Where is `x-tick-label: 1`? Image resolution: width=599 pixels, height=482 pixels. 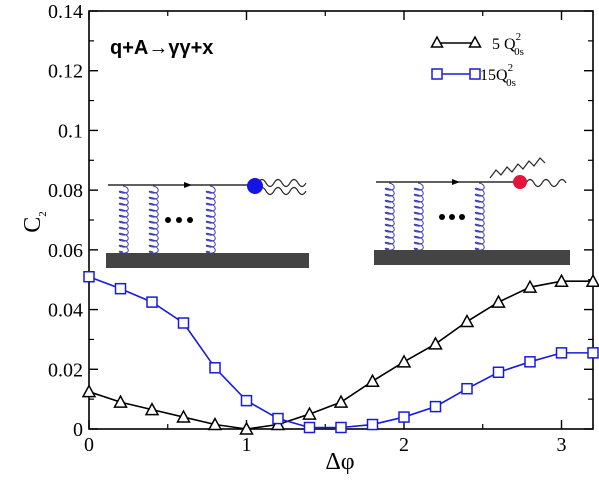
x-tick-label: 1 is located at coordinates (247, 445).